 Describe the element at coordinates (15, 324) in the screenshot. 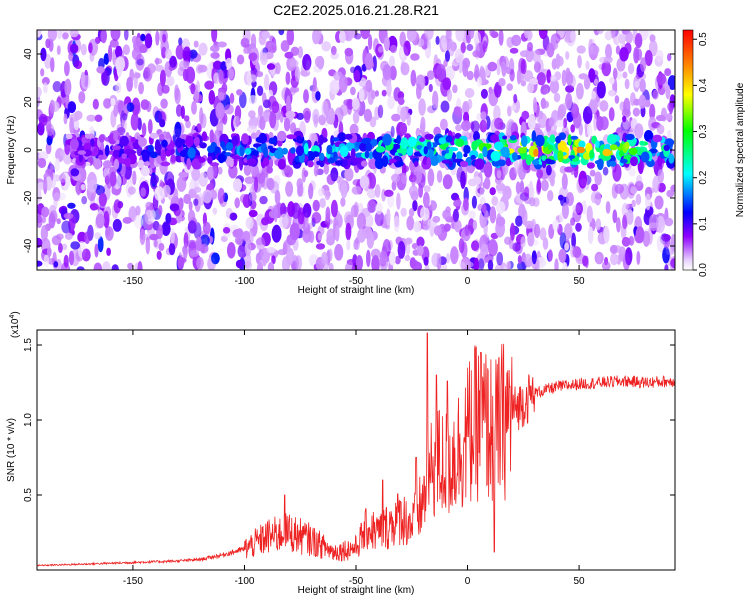

I see `snr-multiplier: (x104)` at that location.